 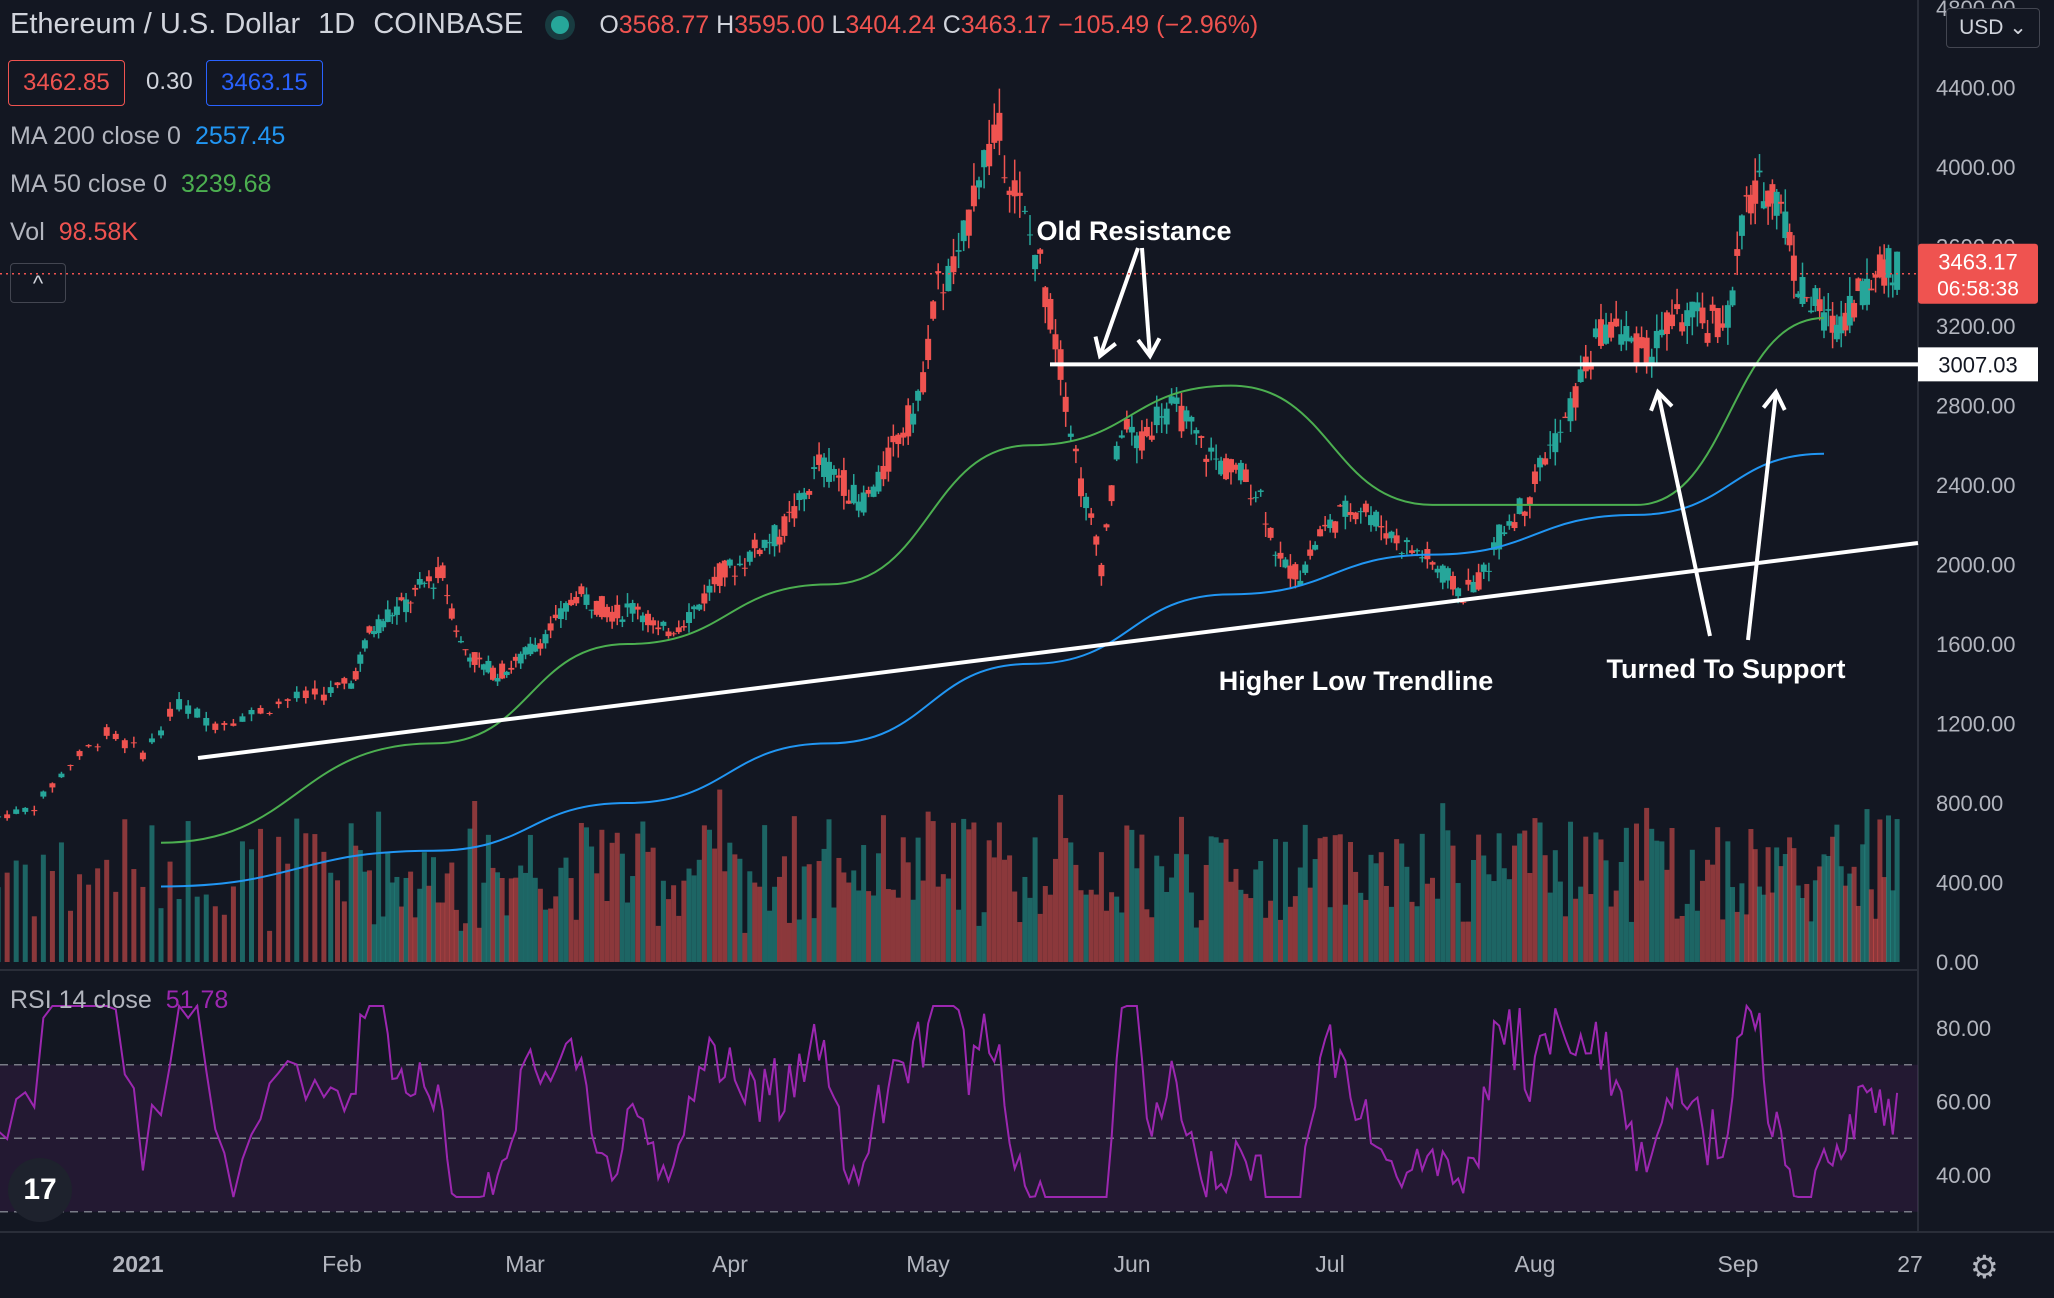 I want to click on ma50-legend: MA 50 close 0 3239.68, so click(x=140, y=184).